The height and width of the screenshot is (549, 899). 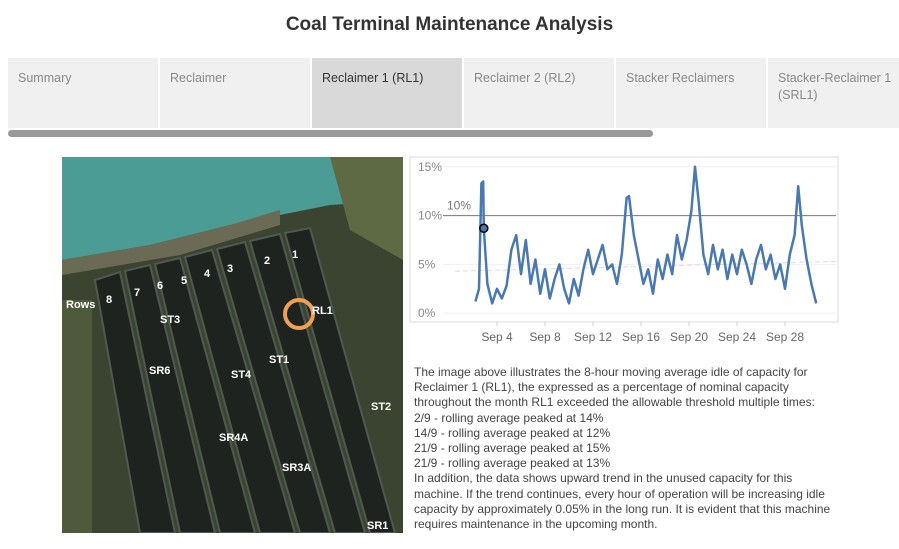 What do you see at coordinates (545, 337) in the screenshot?
I see `x-tick-label: Sep 8` at bounding box center [545, 337].